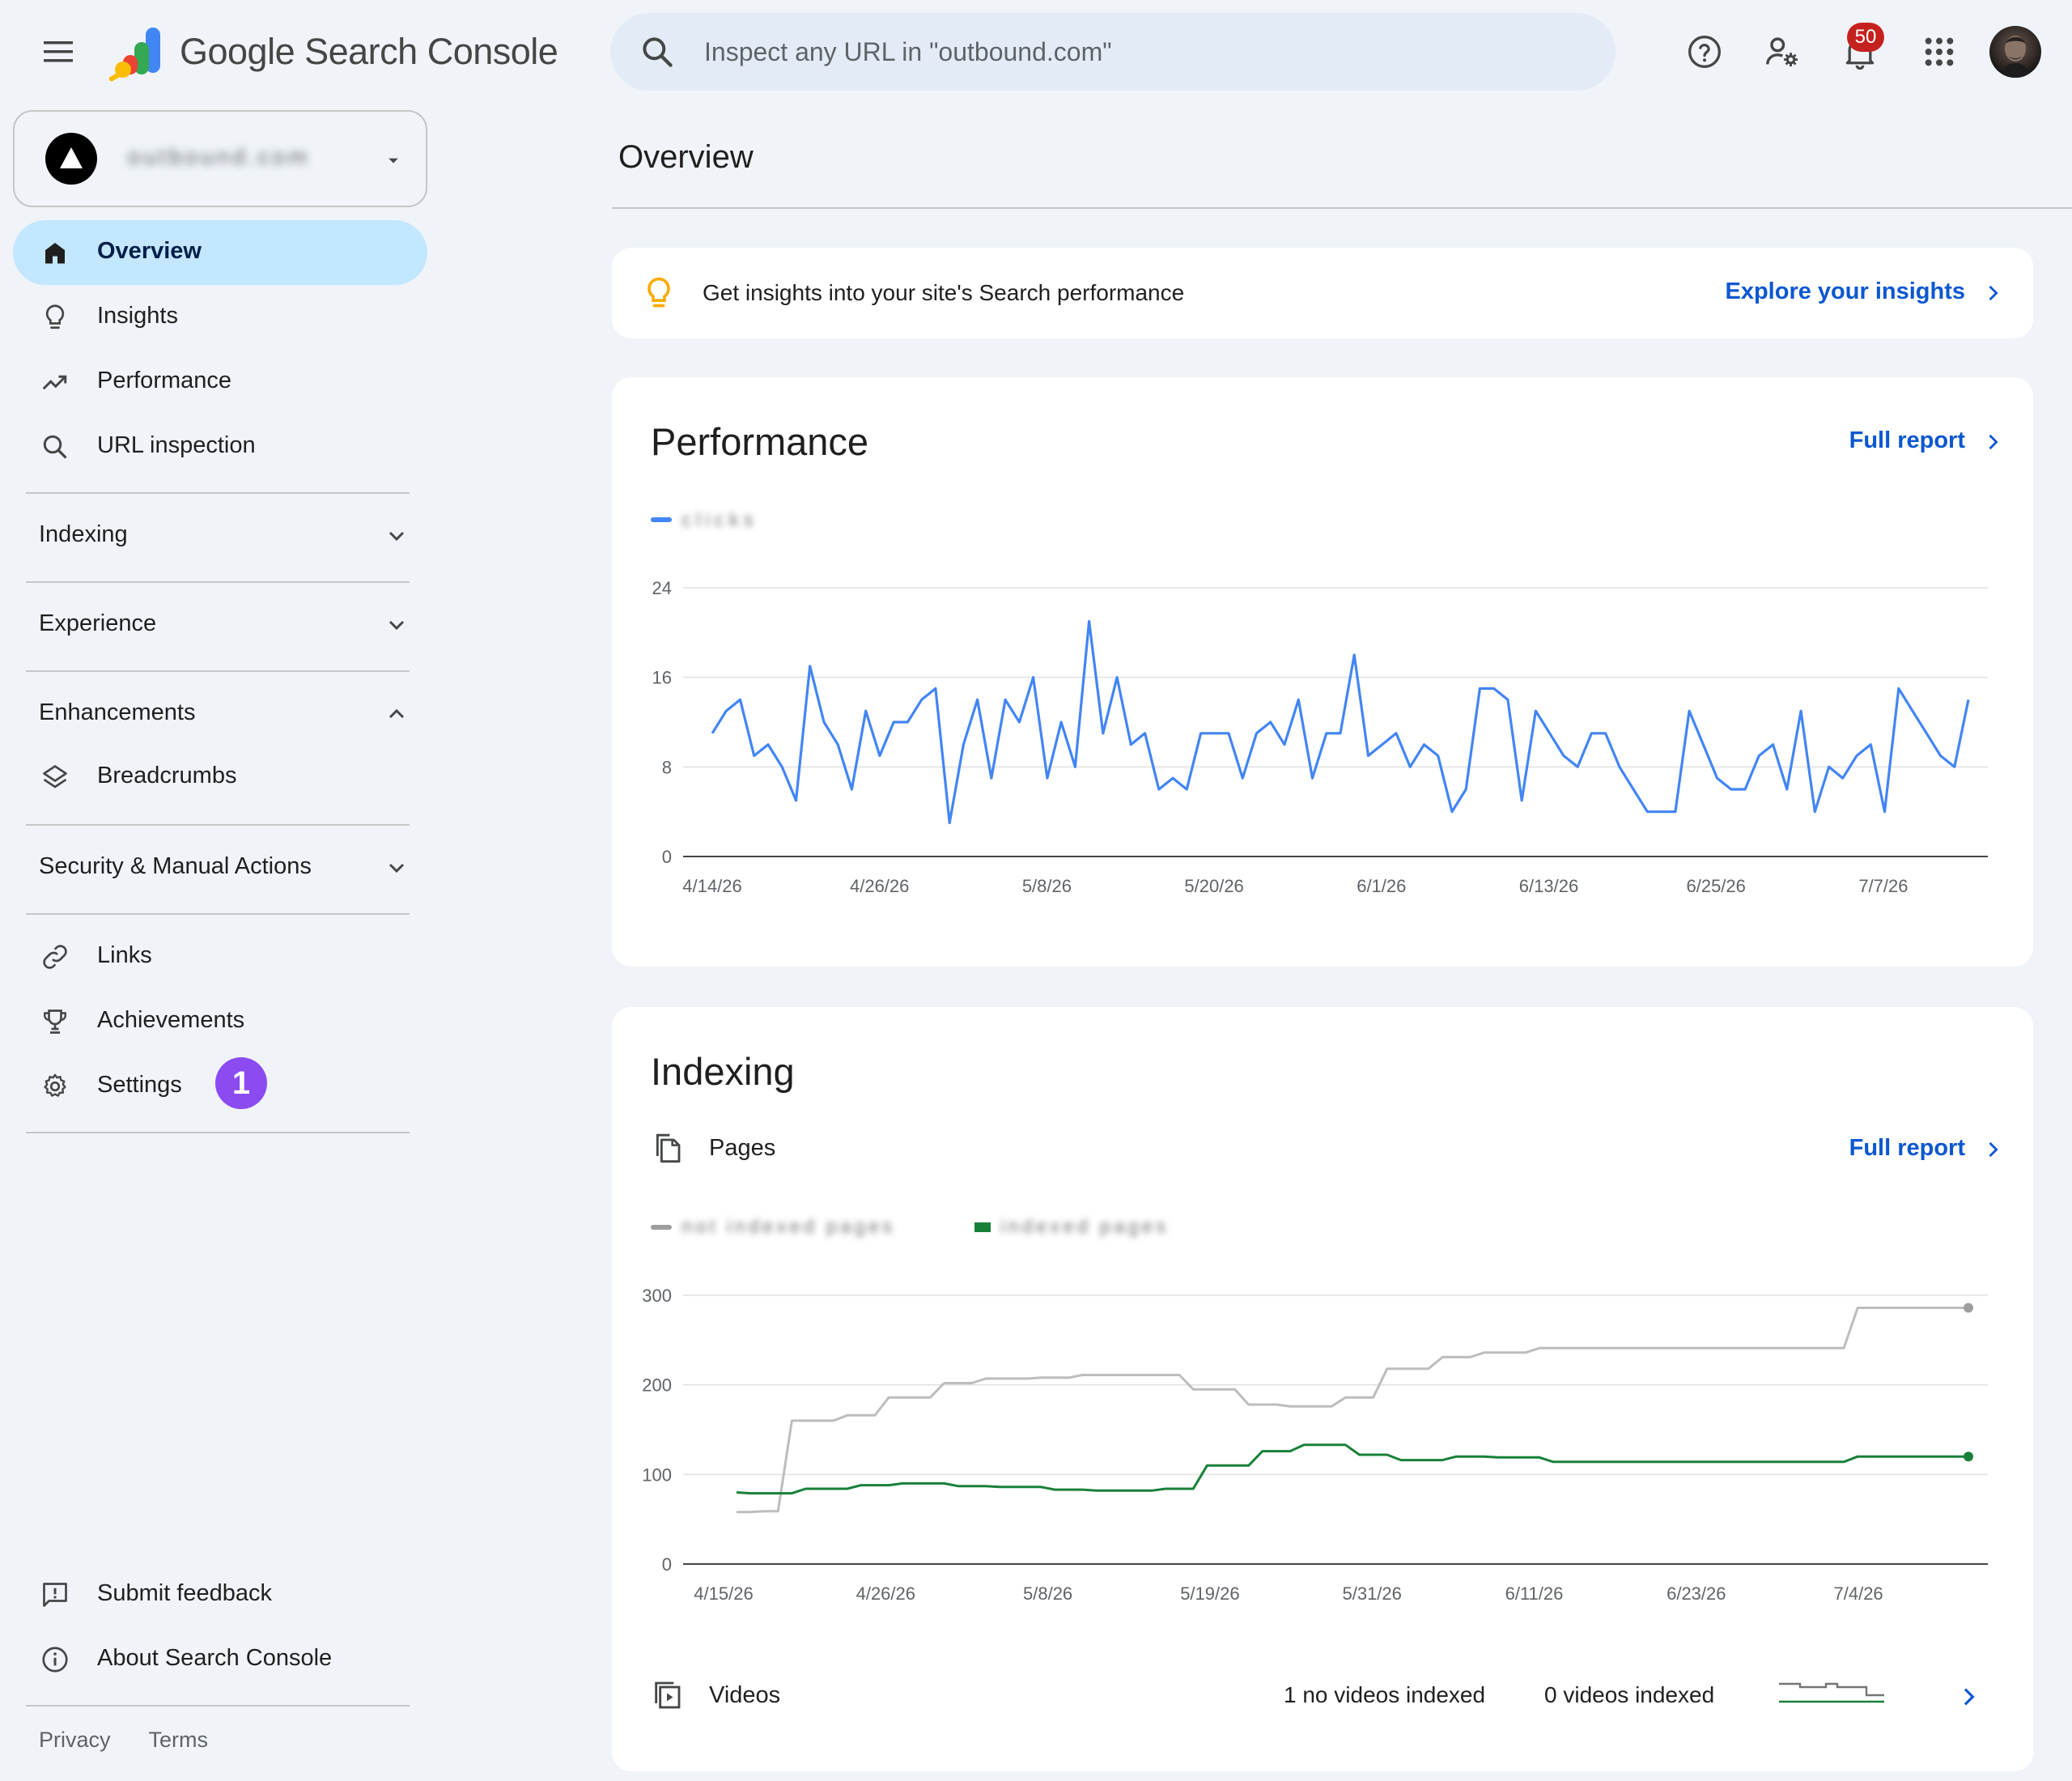  What do you see at coordinates (167, 775) in the screenshot?
I see `sidebar-item-label: Breadcrumbs` at bounding box center [167, 775].